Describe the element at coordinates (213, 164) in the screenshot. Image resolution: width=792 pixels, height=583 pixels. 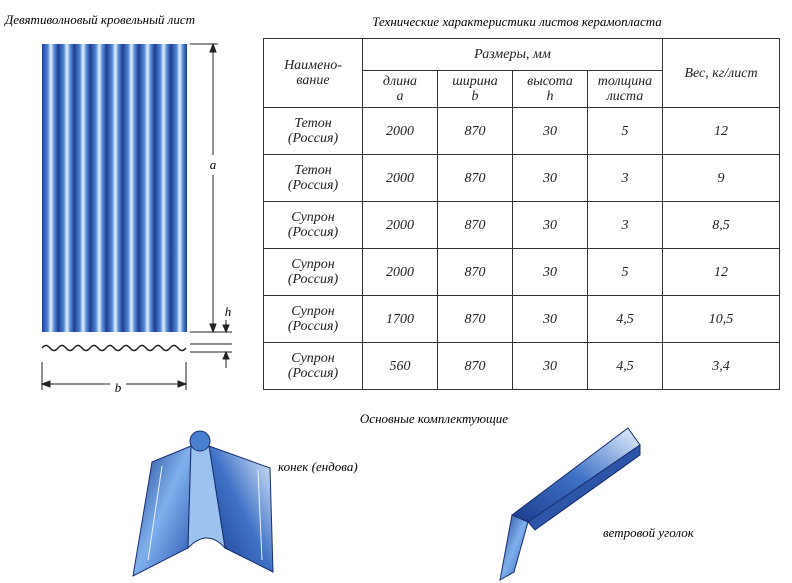
I see `dim-a: a` at that location.